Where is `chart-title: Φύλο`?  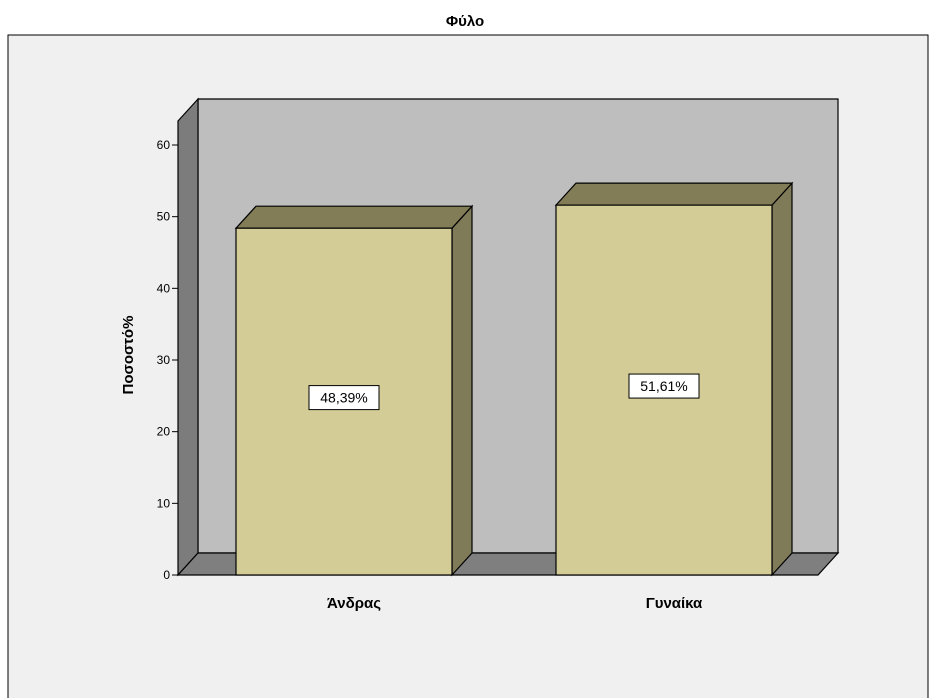
chart-title: Φύλο is located at coordinates (465, 21).